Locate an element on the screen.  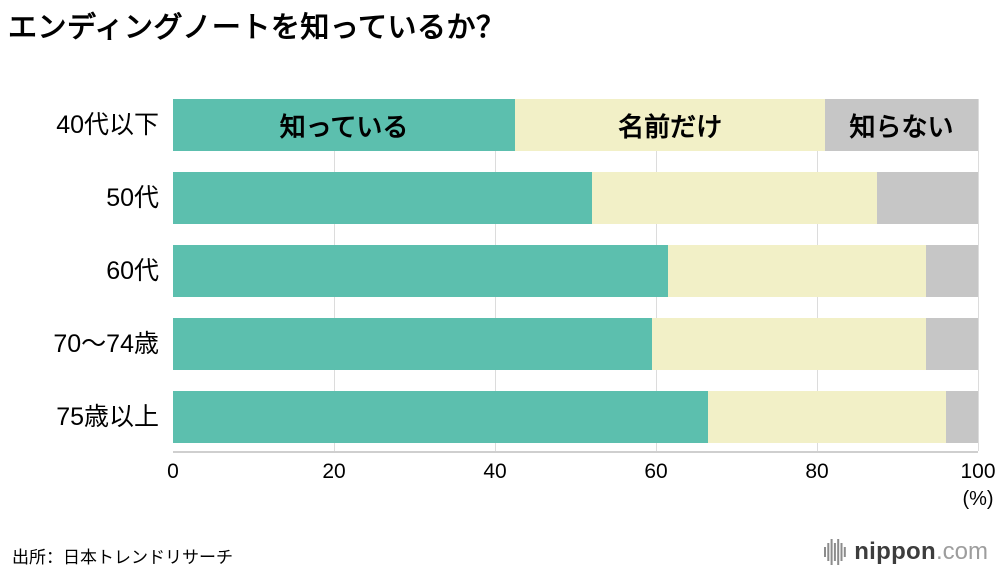
category-label: 50代 is located at coordinates (132, 198).